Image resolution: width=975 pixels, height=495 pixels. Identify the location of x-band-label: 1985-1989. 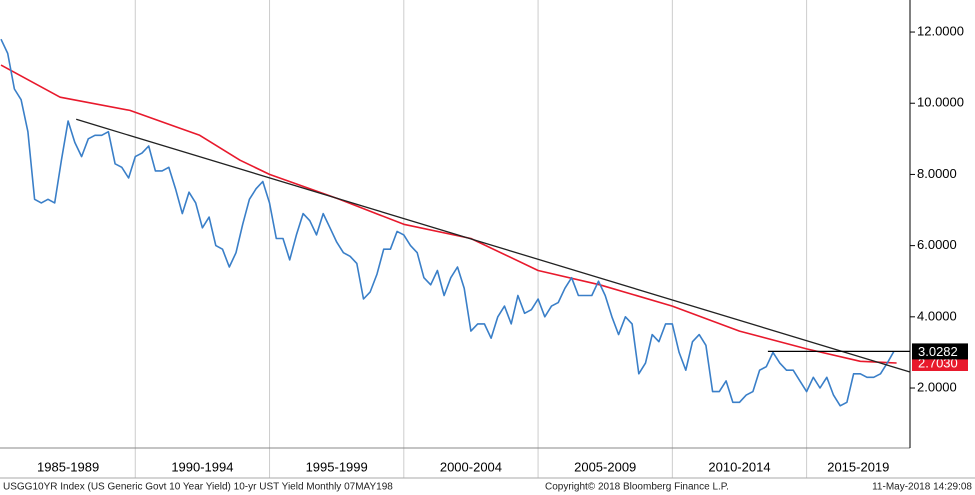
(68, 466).